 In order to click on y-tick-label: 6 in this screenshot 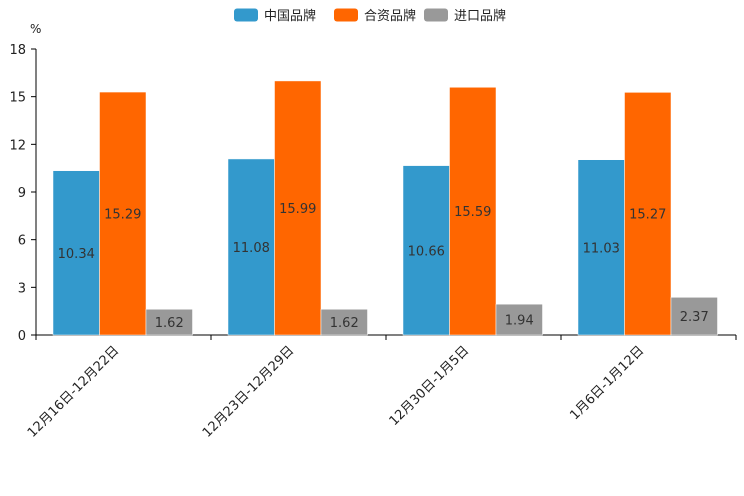, I will do `click(22, 241)`.